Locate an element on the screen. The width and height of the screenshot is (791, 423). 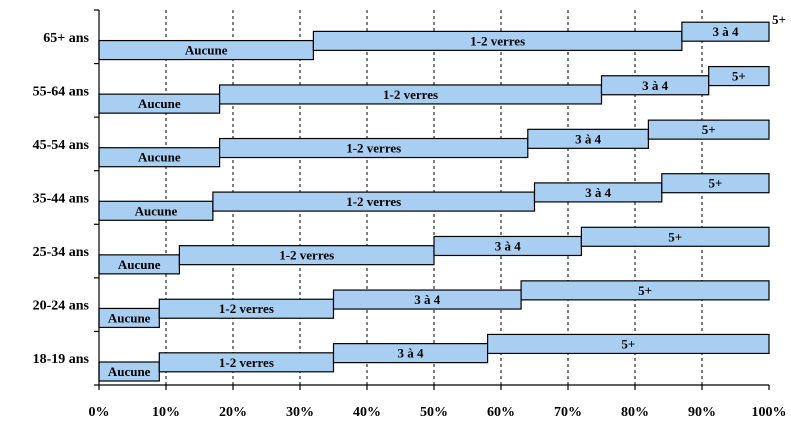
x-tick-label: 10% is located at coordinates (166, 412).